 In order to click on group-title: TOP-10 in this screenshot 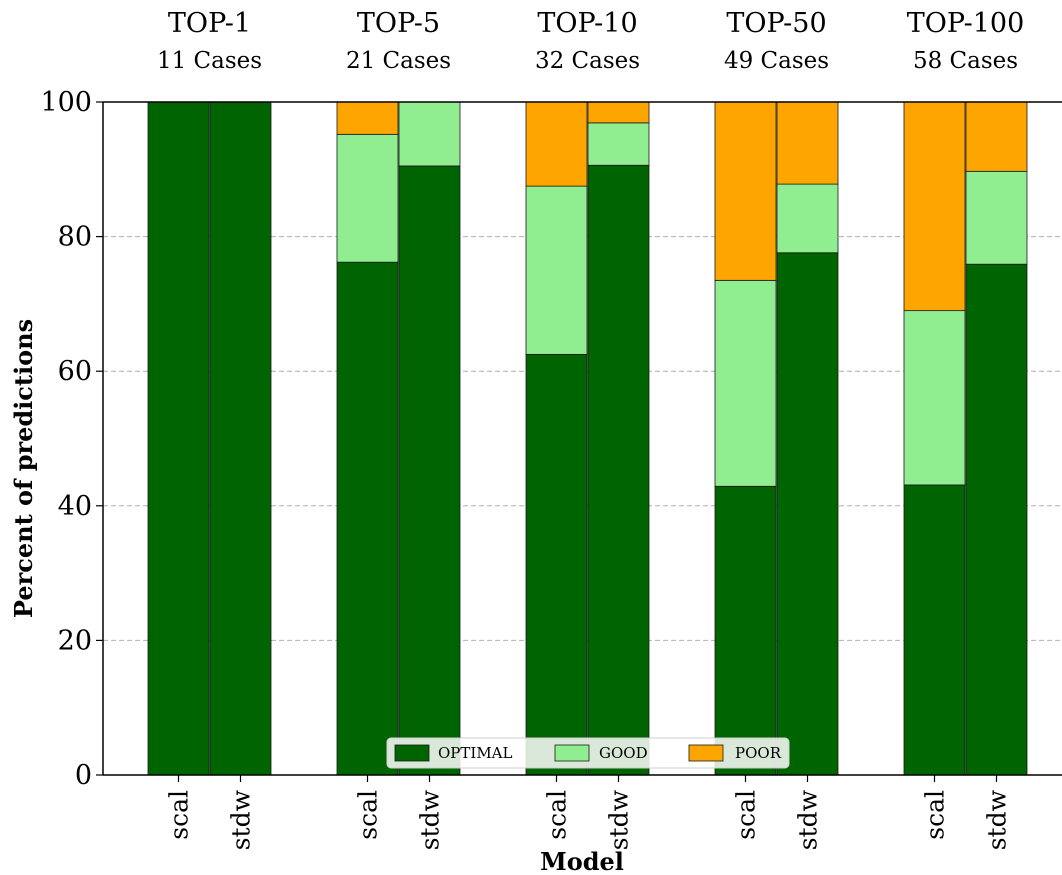, I will do `click(587, 23)`.